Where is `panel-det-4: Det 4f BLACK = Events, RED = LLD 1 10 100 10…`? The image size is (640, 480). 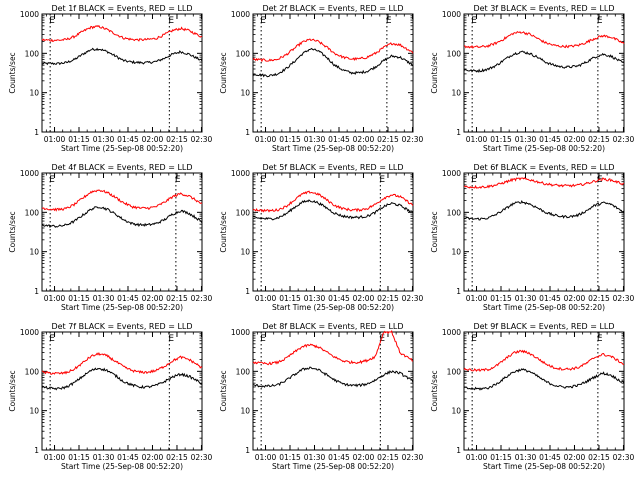 panel-det-4: Det 4f BLACK = Events, RED = LLD 1 10 100 10… is located at coordinates (110, 237).